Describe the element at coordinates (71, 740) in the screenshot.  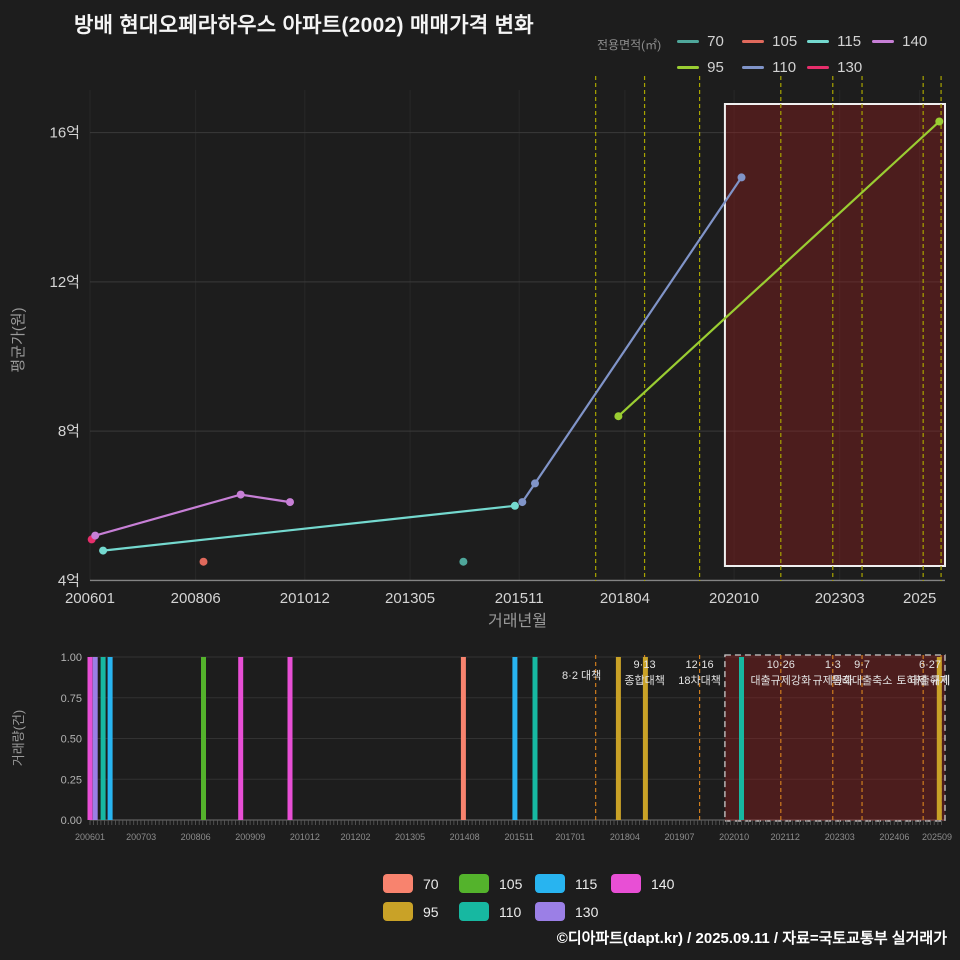
I see `volume-y-tick-label: 0.50` at that location.